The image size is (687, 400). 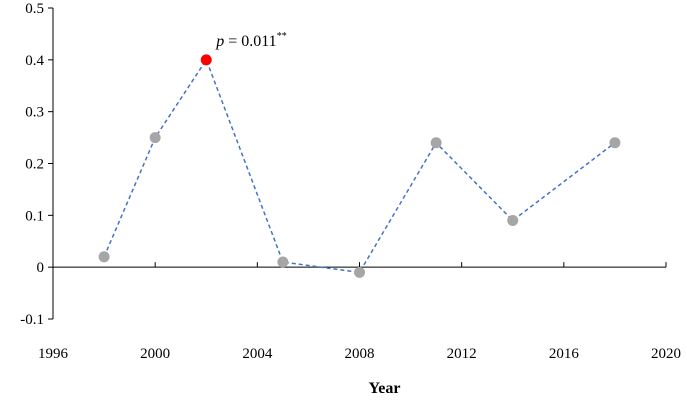 I want to click on x-axis-title: Year, so click(x=385, y=388).